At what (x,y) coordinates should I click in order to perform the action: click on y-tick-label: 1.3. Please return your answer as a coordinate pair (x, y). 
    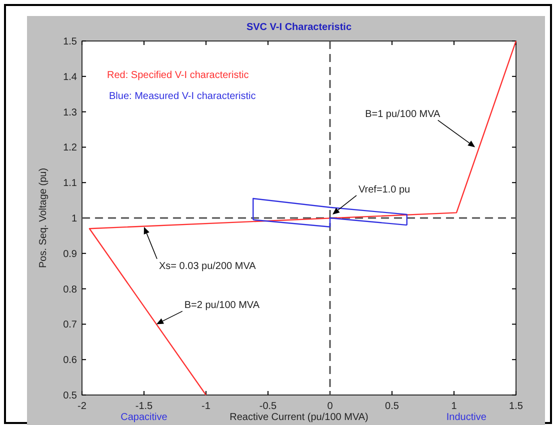
    Looking at the image, I should click on (70, 112).